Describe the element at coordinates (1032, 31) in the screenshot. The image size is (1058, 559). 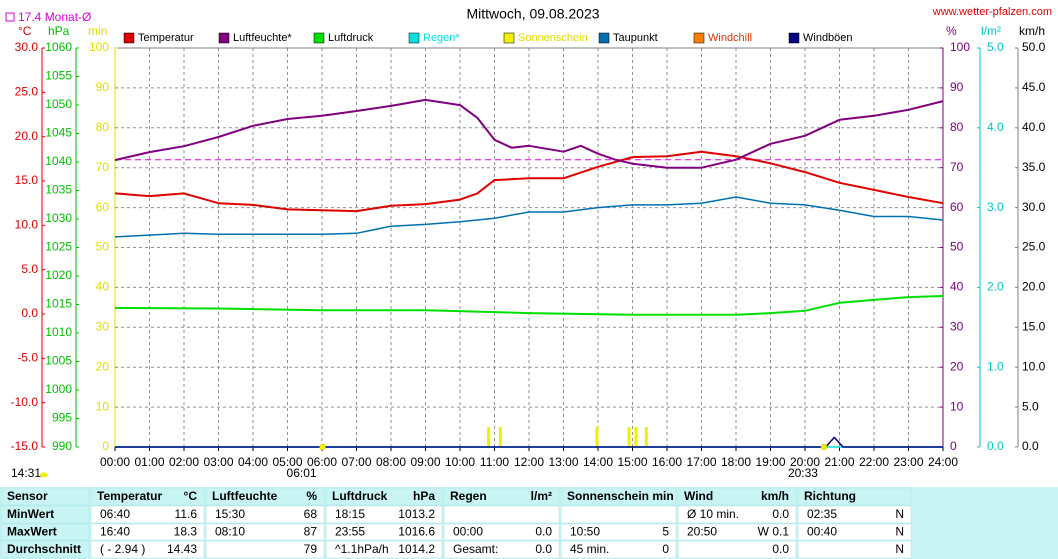
I see `axis-unit: km/h` at that location.